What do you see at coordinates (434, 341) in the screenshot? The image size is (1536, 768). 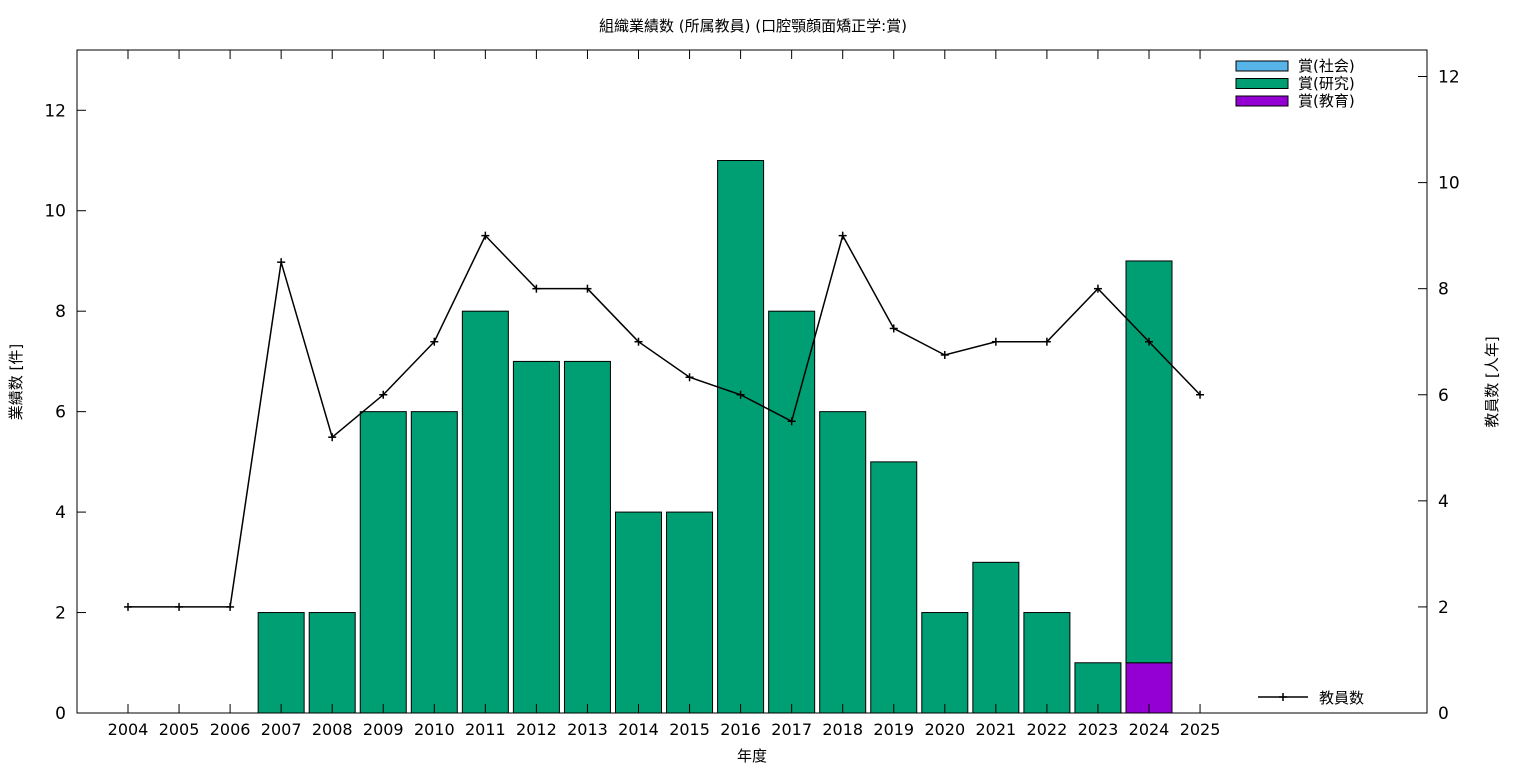 I see `teacher-count-point-2010` at bounding box center [434, 341].